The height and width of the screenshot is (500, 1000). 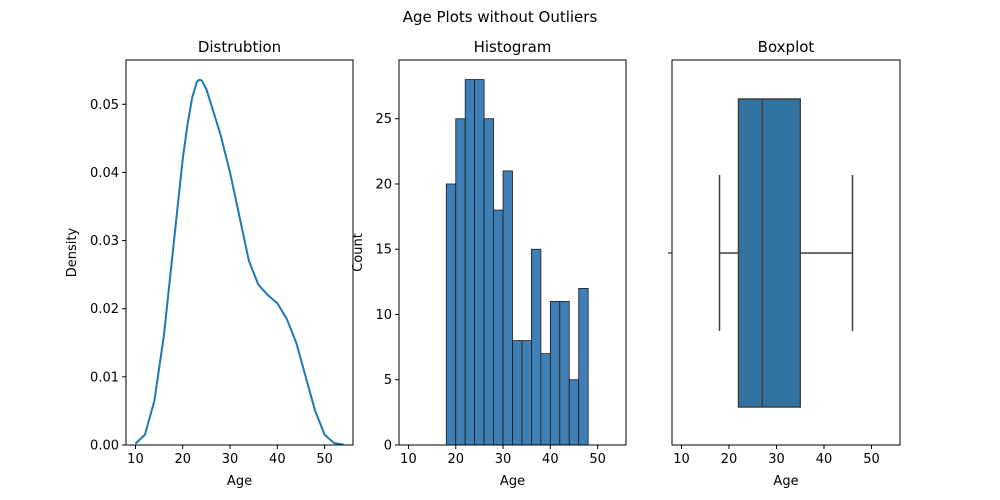 I want to click on y-axis-label: Density, so click(x=72, y=252).